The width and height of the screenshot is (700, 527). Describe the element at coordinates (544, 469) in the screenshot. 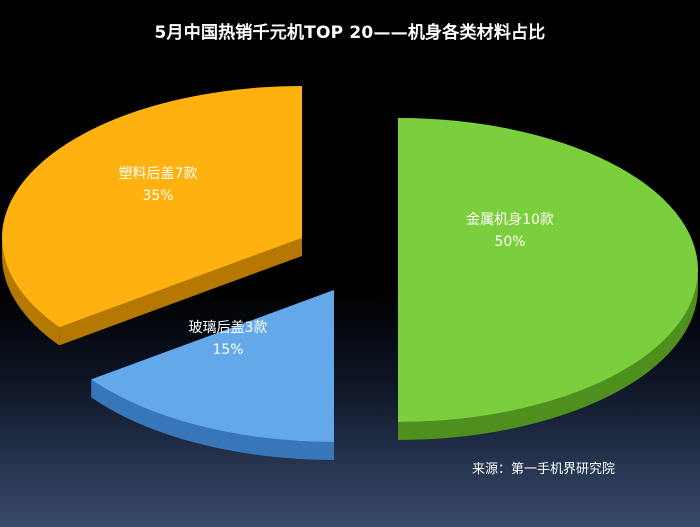

I see `source-note: 来源：第一手机界研究院` at that location.